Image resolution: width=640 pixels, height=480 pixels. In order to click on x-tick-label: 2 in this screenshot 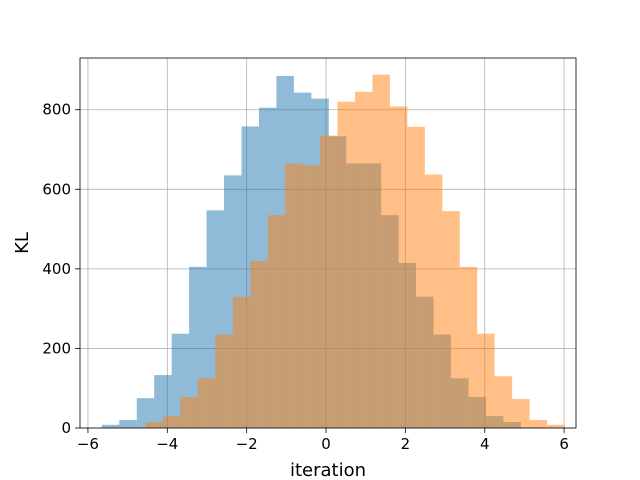, I will do `click(406, 444)`.